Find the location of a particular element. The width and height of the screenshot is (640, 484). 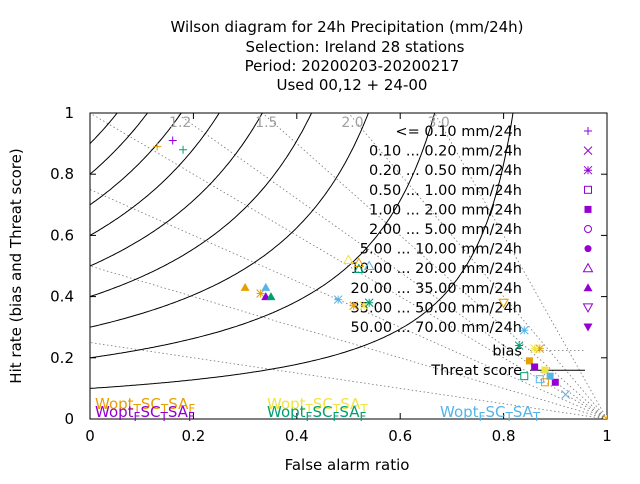

x-tick-label: 0.6 is located at coordinates (400, 436).